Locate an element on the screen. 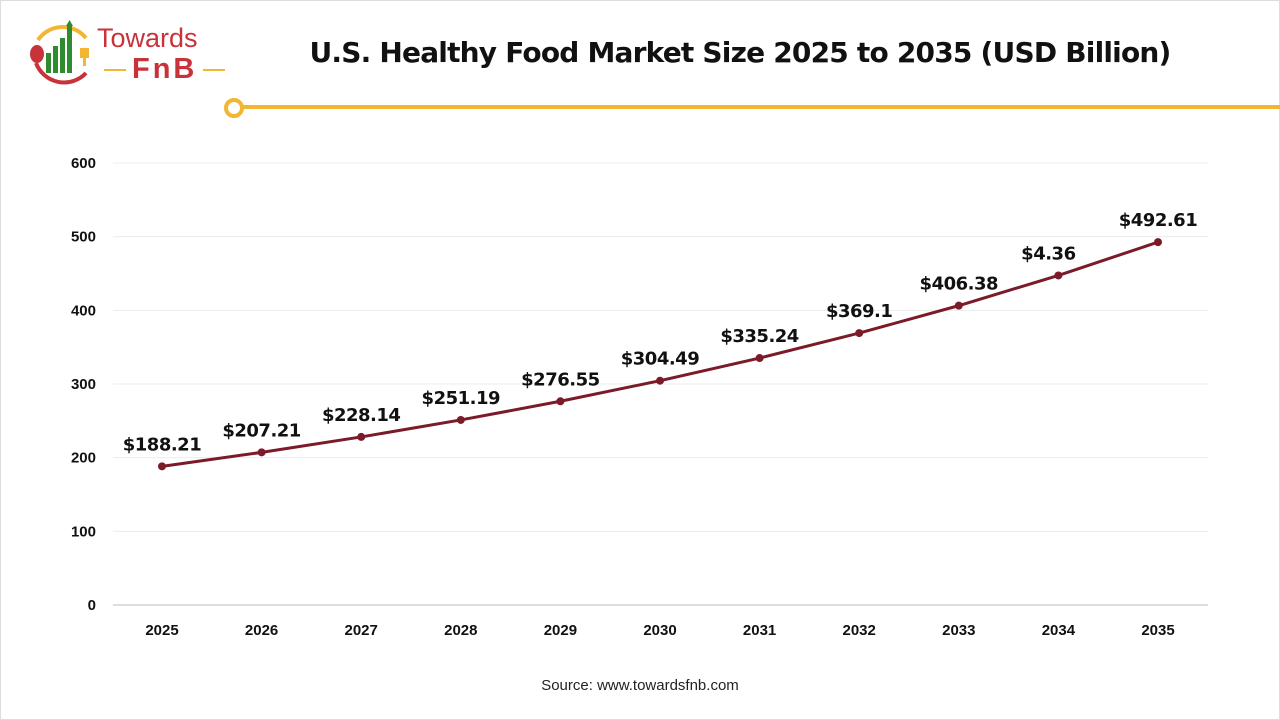 The image size is (1280, 720). data-label: $369.1 is located at coordinates (859, 311).